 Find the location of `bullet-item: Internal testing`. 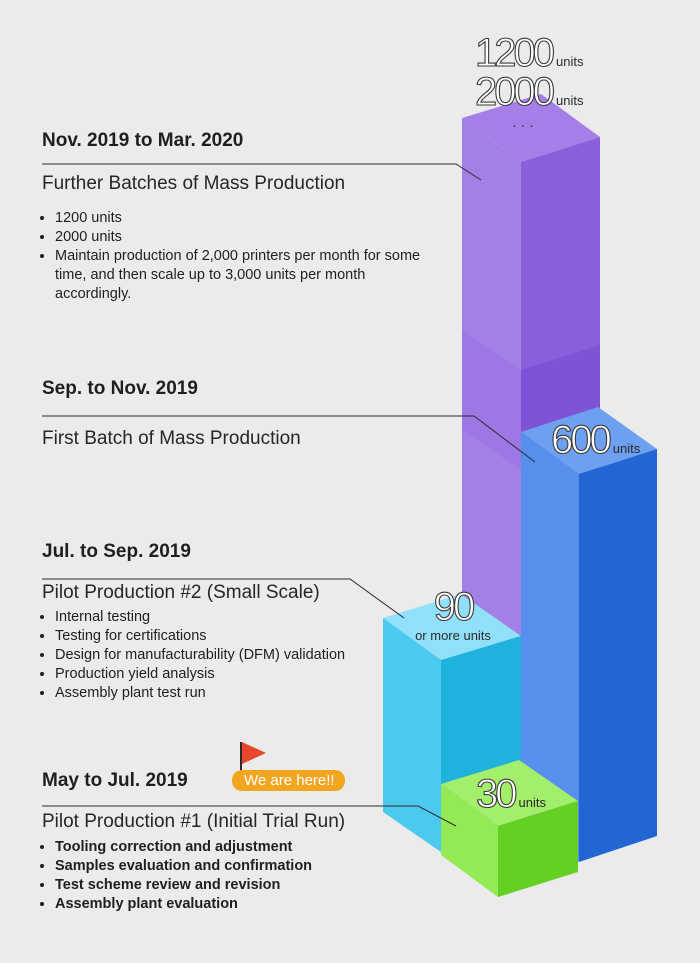

bullet-item: Internal testing is located at coordinates (200, 617).